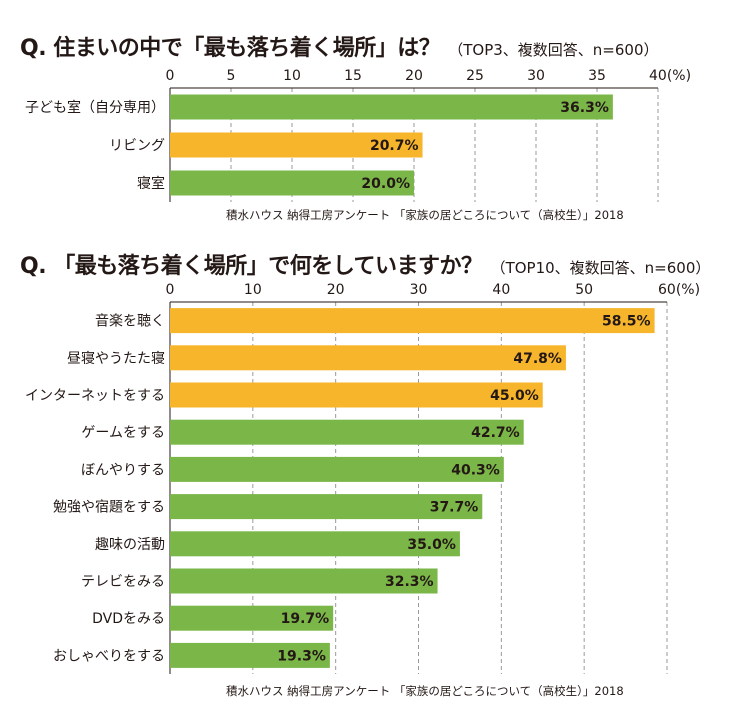 The height and width of the screenshot is (720, 735). Describe the element at coordinates (116, 358) in the screenshot. I see `chart2-category-label: 昼寝やうたた寝` at that location.